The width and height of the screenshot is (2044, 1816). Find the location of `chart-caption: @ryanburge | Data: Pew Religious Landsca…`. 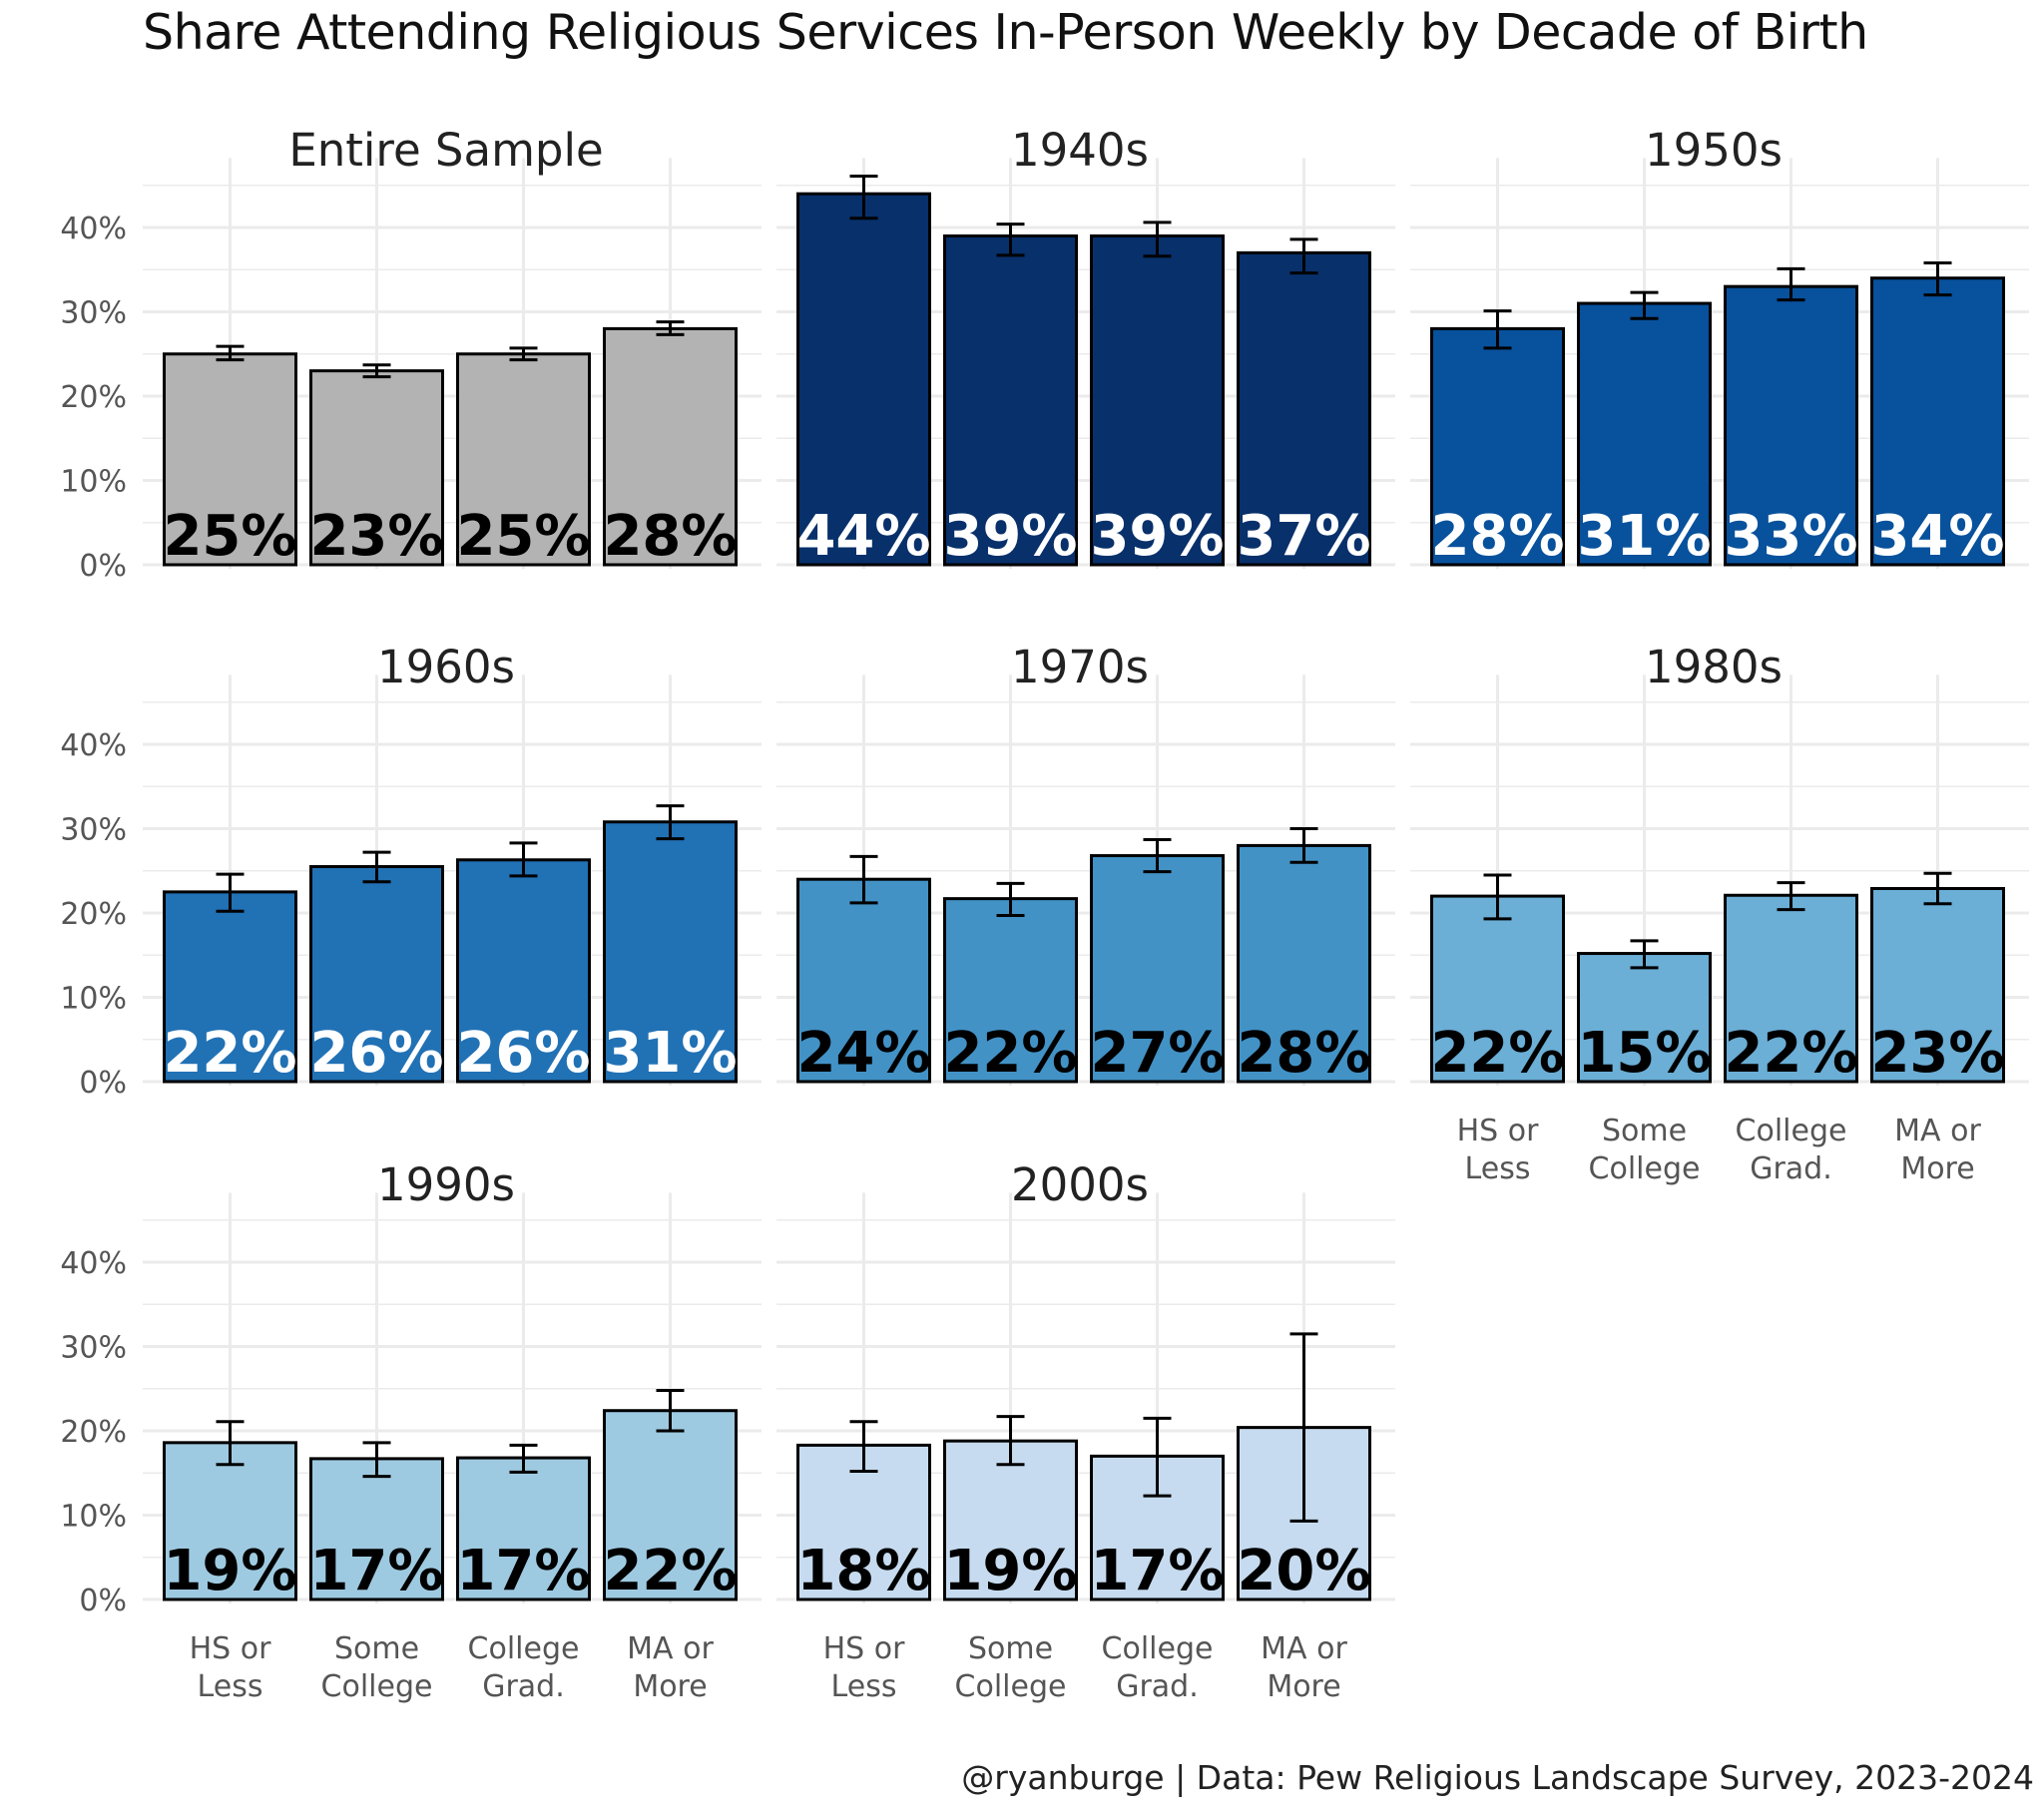

chart-caption: @ryanburge | Data: Pew Religious Landsca… is located at coordinates (1497, 1777).